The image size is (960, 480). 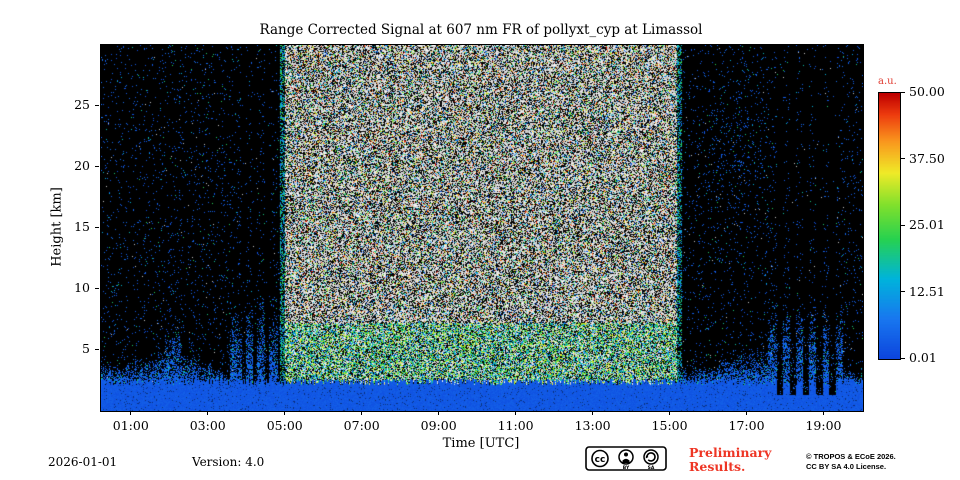 I want to click on x-tick-label: 07:00, so click(x=361, y=425).